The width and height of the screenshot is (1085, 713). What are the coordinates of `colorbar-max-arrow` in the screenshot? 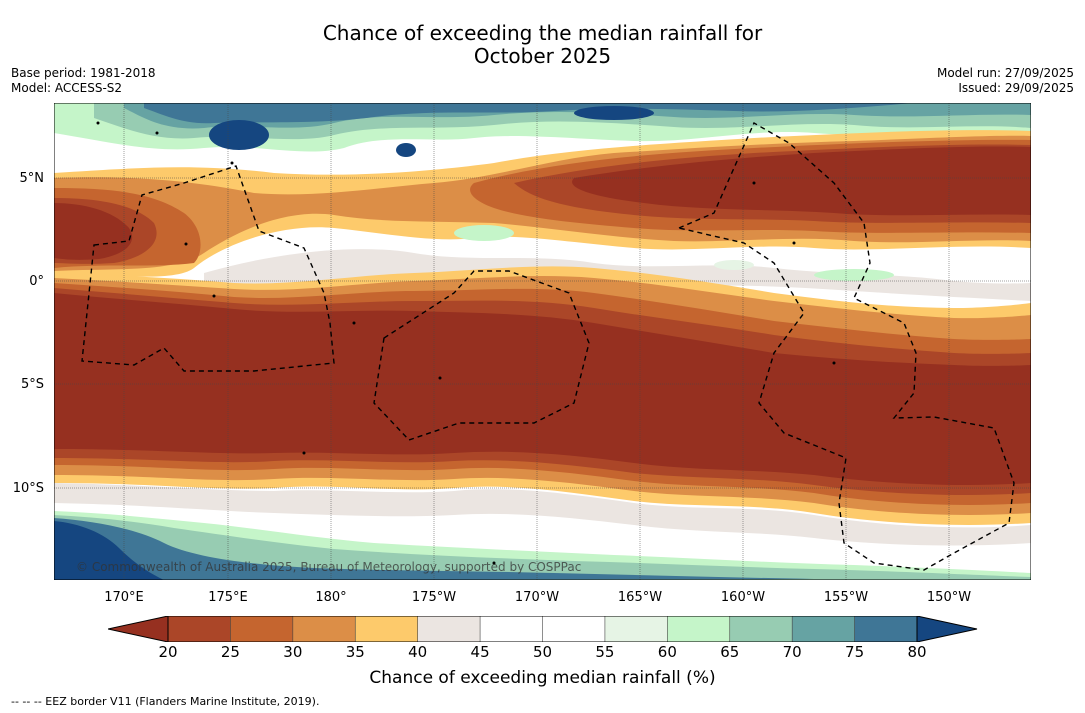 It's located at (947, 629).